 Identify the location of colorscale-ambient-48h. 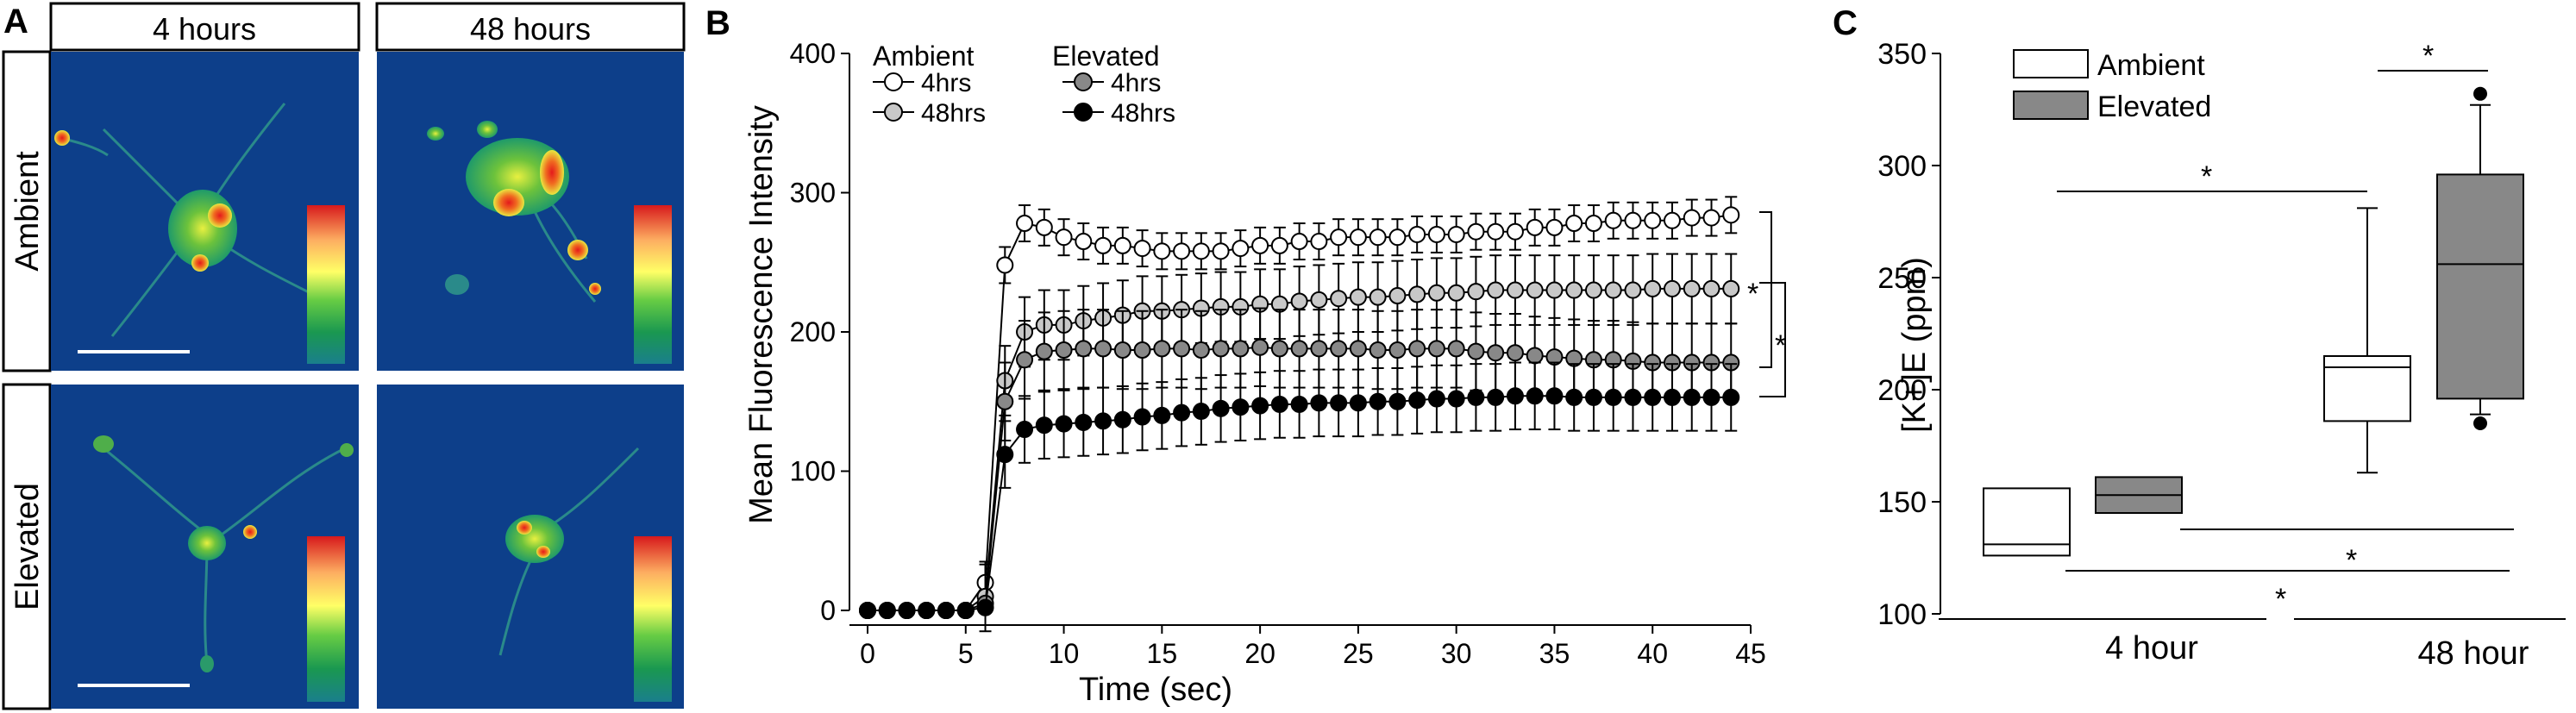
(653, 284).